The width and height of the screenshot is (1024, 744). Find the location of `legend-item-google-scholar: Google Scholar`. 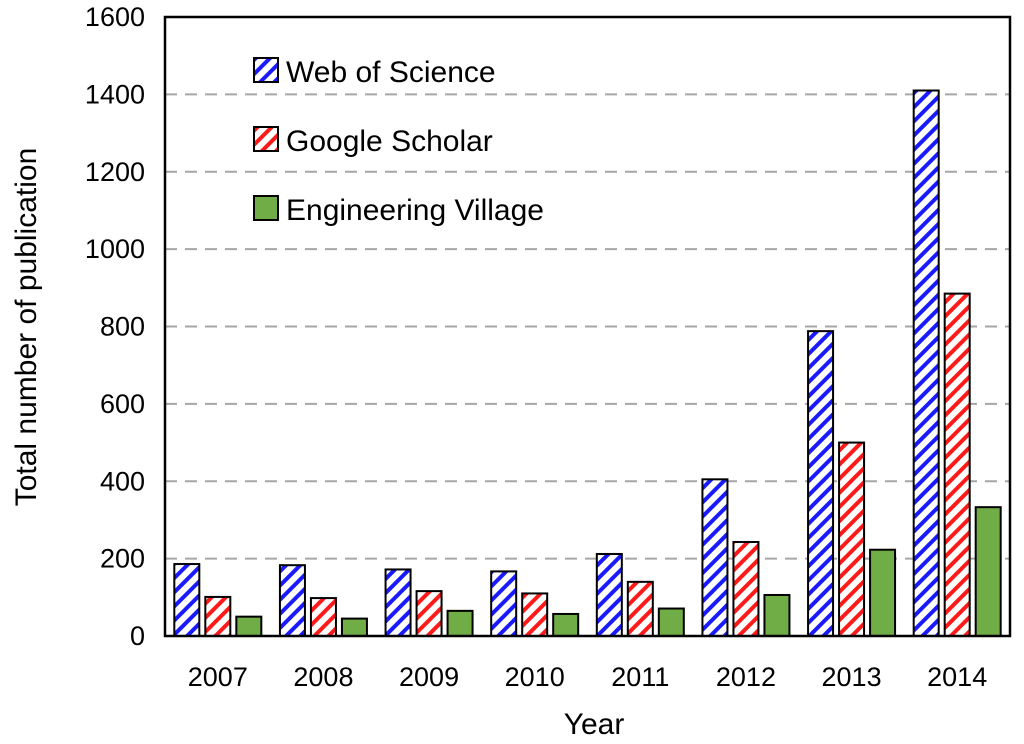

legend-item-google-scholar: Google Scholar is located at coordinates (373, 141).